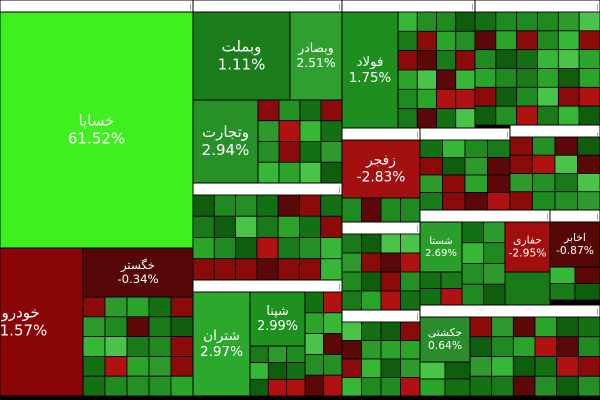 This screenshot has width=600, height=400. Describe the element at coordinates (383, 7) in the screenshot. I see `sector-title: بانکها و موسسات اعتباری [+]` at that location.